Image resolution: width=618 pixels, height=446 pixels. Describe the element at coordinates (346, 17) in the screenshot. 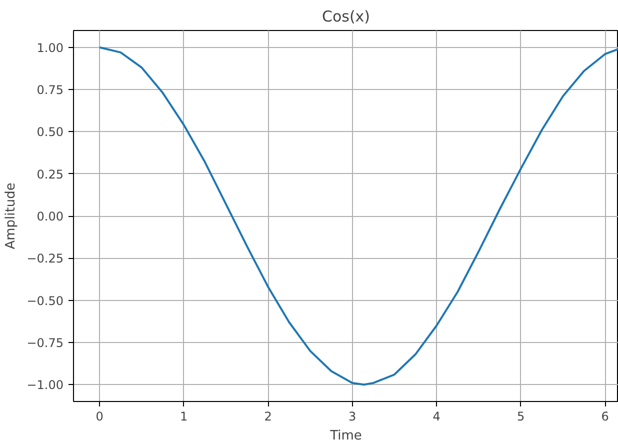

I see `chart-title: Cos(x)` at that location.